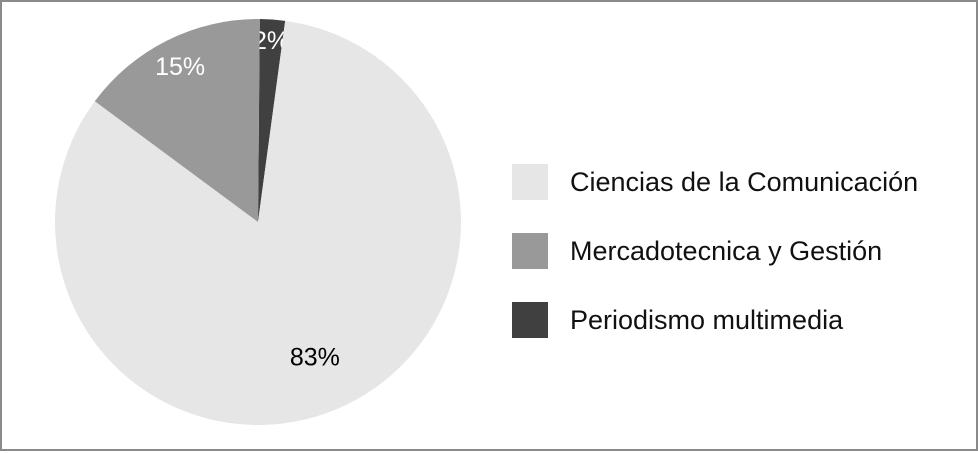 The width and height of the screenshot is (978, 453). I want to click on legend-label-ciencias: Ciencias de la Comunicación, so click(744, 182).